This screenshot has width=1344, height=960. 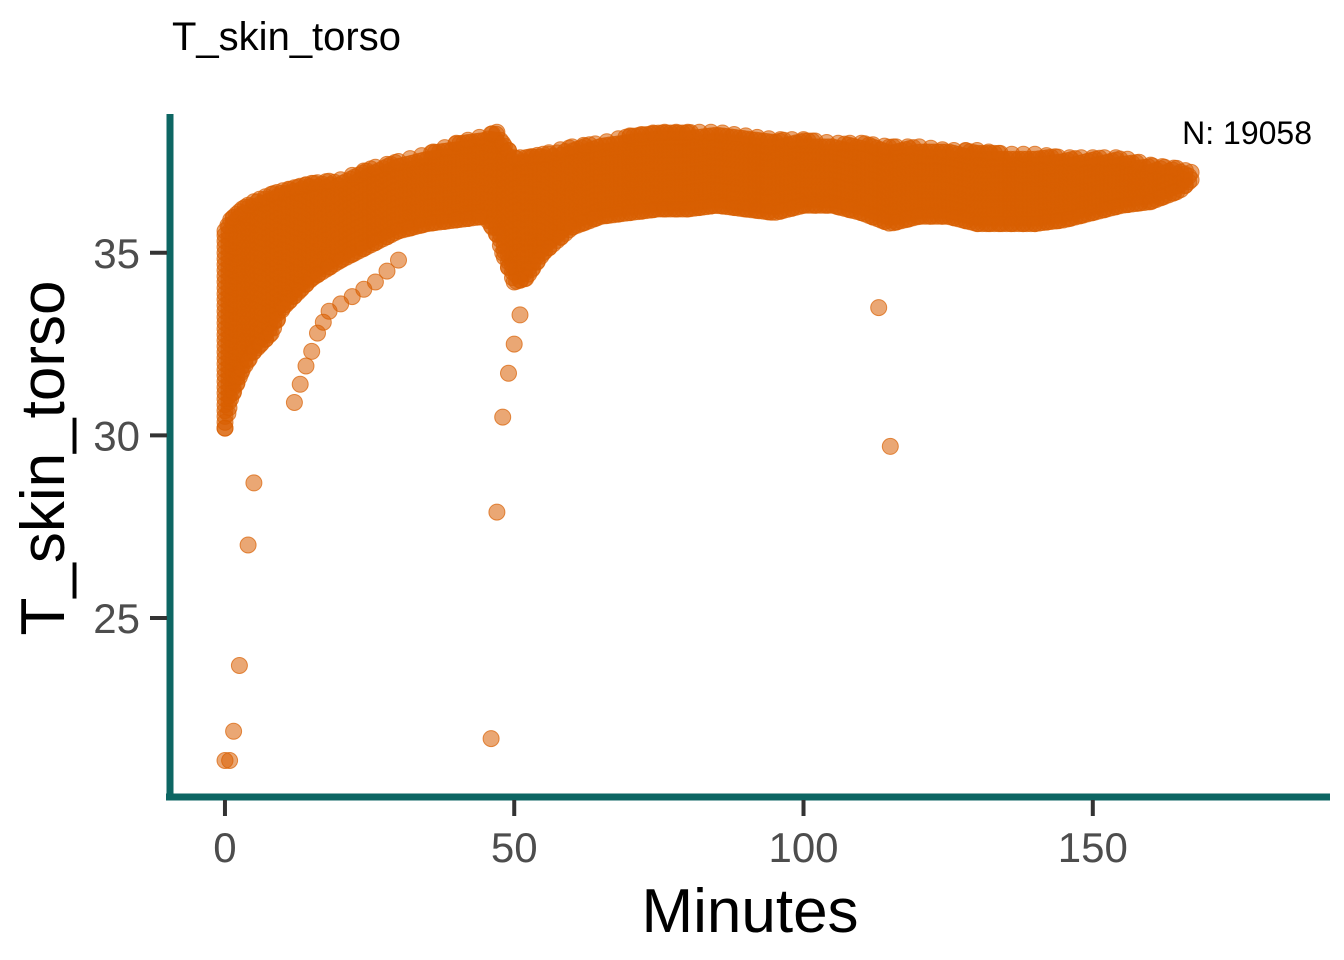 I want to click on x-tick-label: 150, so click(x=1093, y=847).